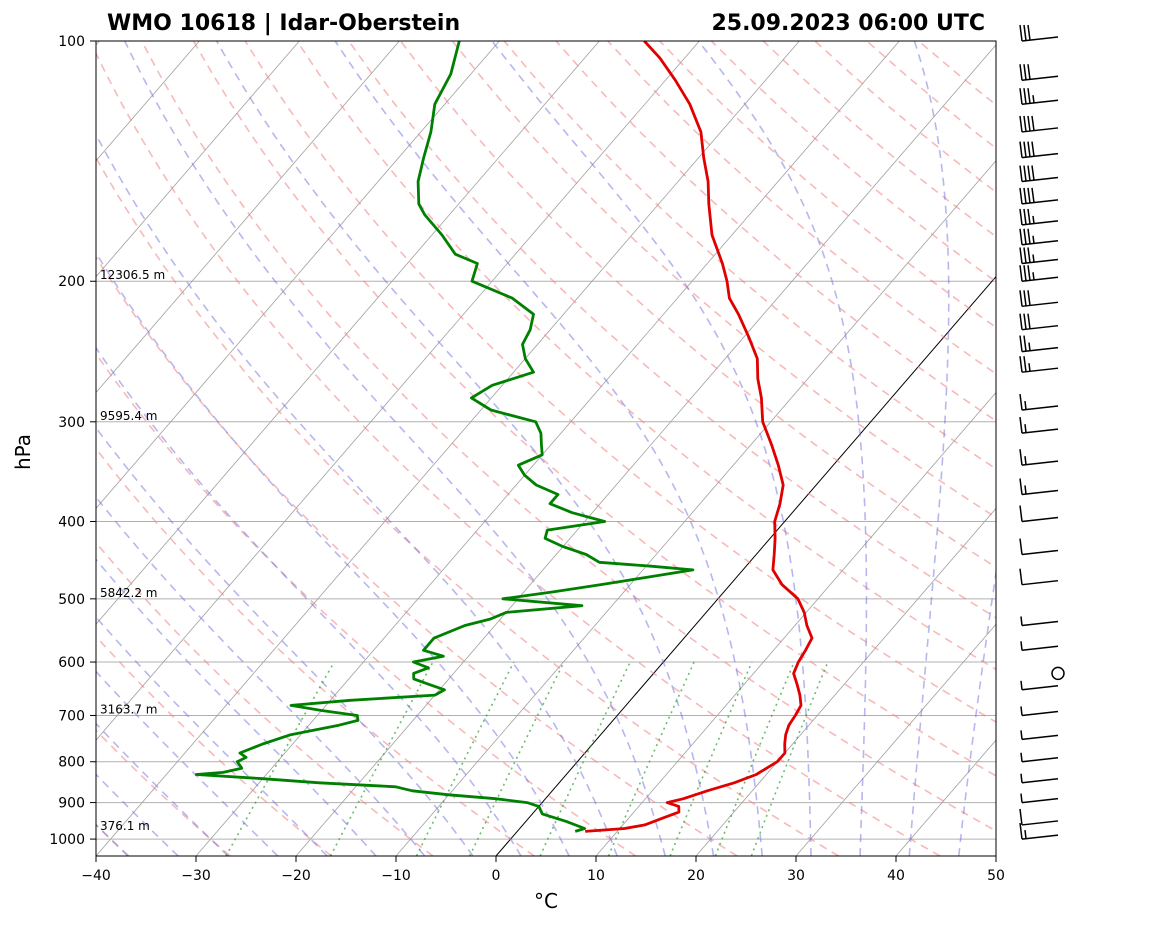 Image resolution: width=1160 pixels, height=925 pixels. I want to click on y-tick-label: 400, so click(71, 522).